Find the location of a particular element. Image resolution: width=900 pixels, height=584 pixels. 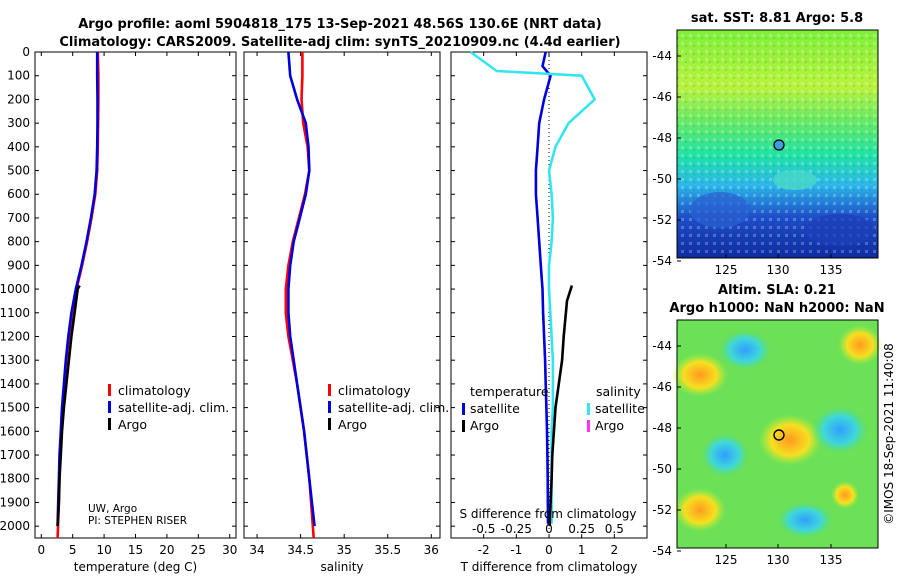

x-tick-label: -1 is located at coordinates (516, 550).